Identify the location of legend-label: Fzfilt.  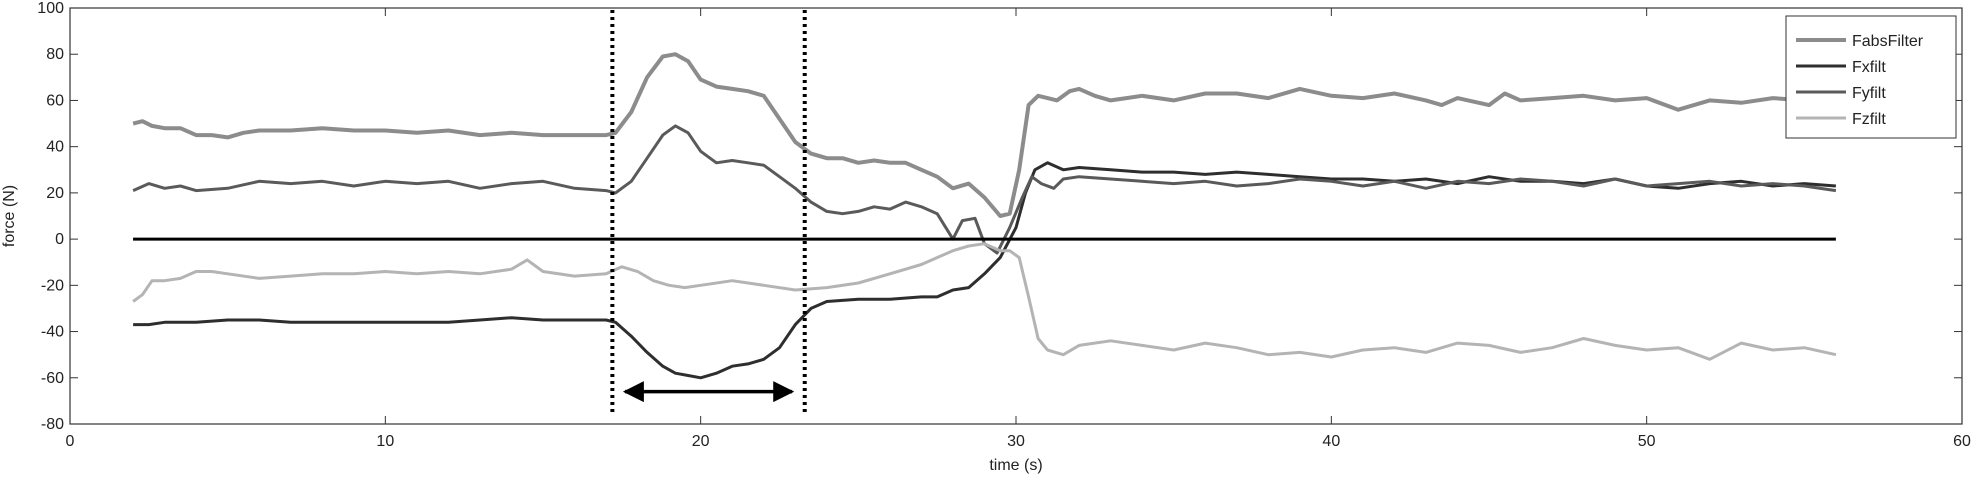
(1869, 119).